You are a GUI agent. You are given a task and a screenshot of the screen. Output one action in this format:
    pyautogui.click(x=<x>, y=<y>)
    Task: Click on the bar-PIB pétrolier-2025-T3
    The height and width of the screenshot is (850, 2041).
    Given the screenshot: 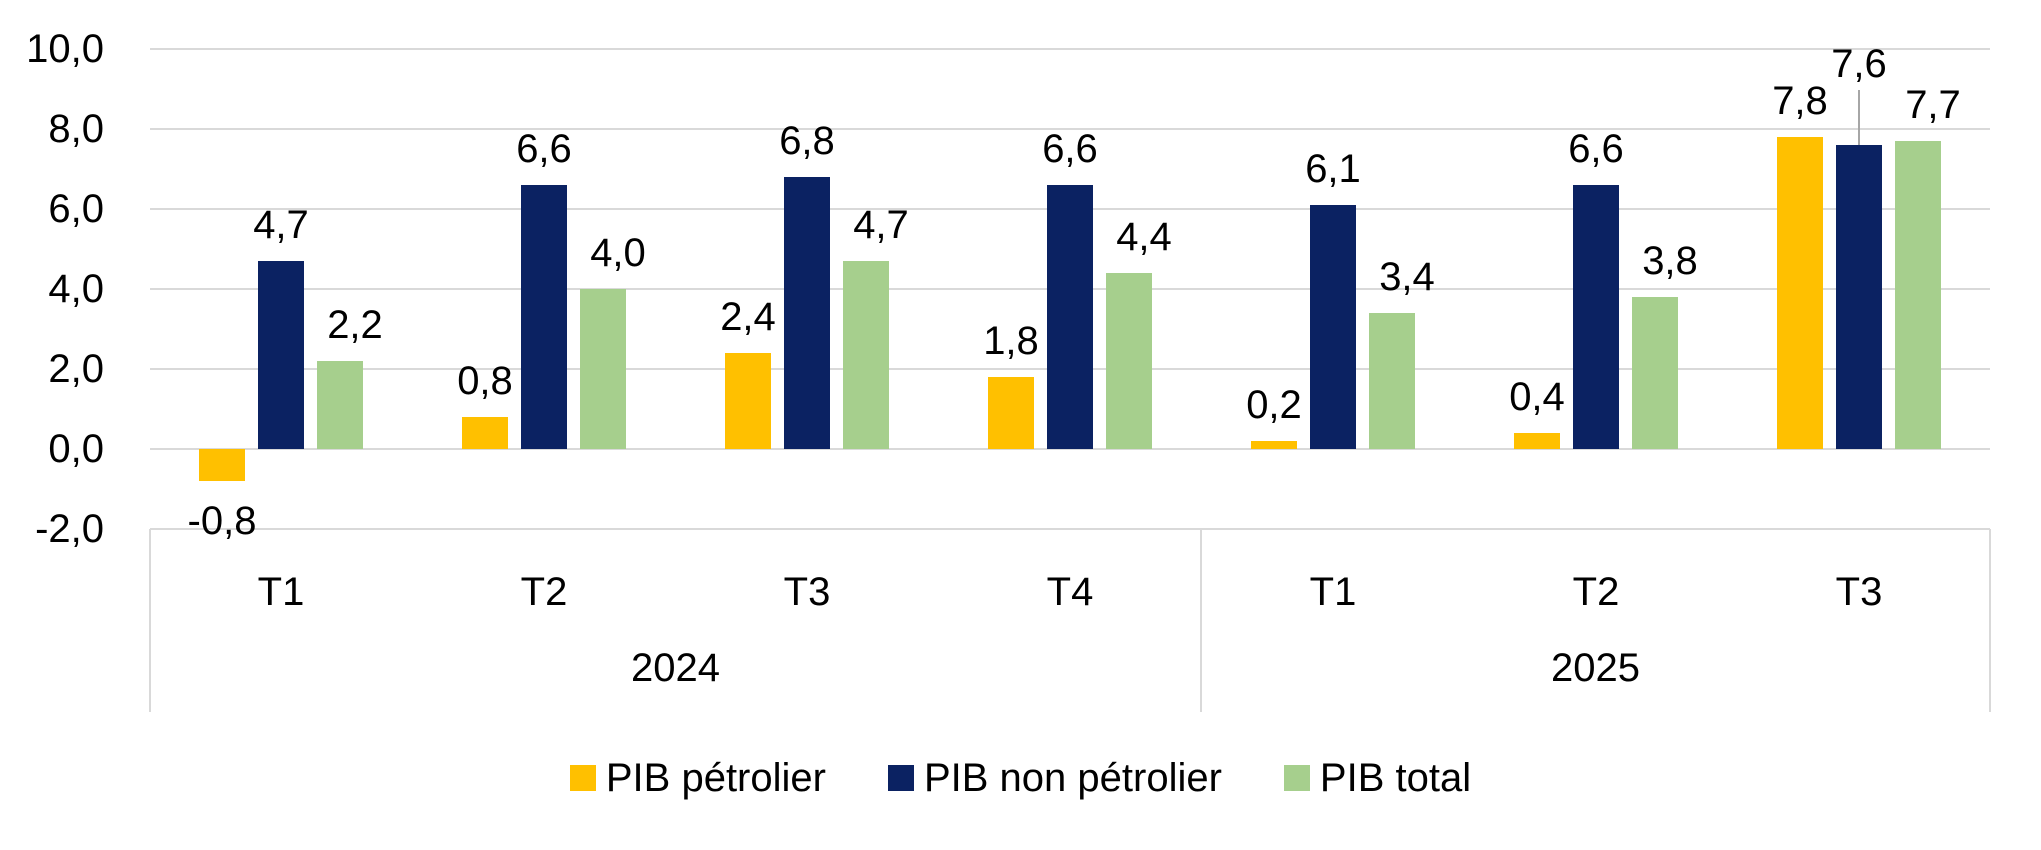 What is the action you would take?
    pyautogui.click(x=1800, y=293)
    